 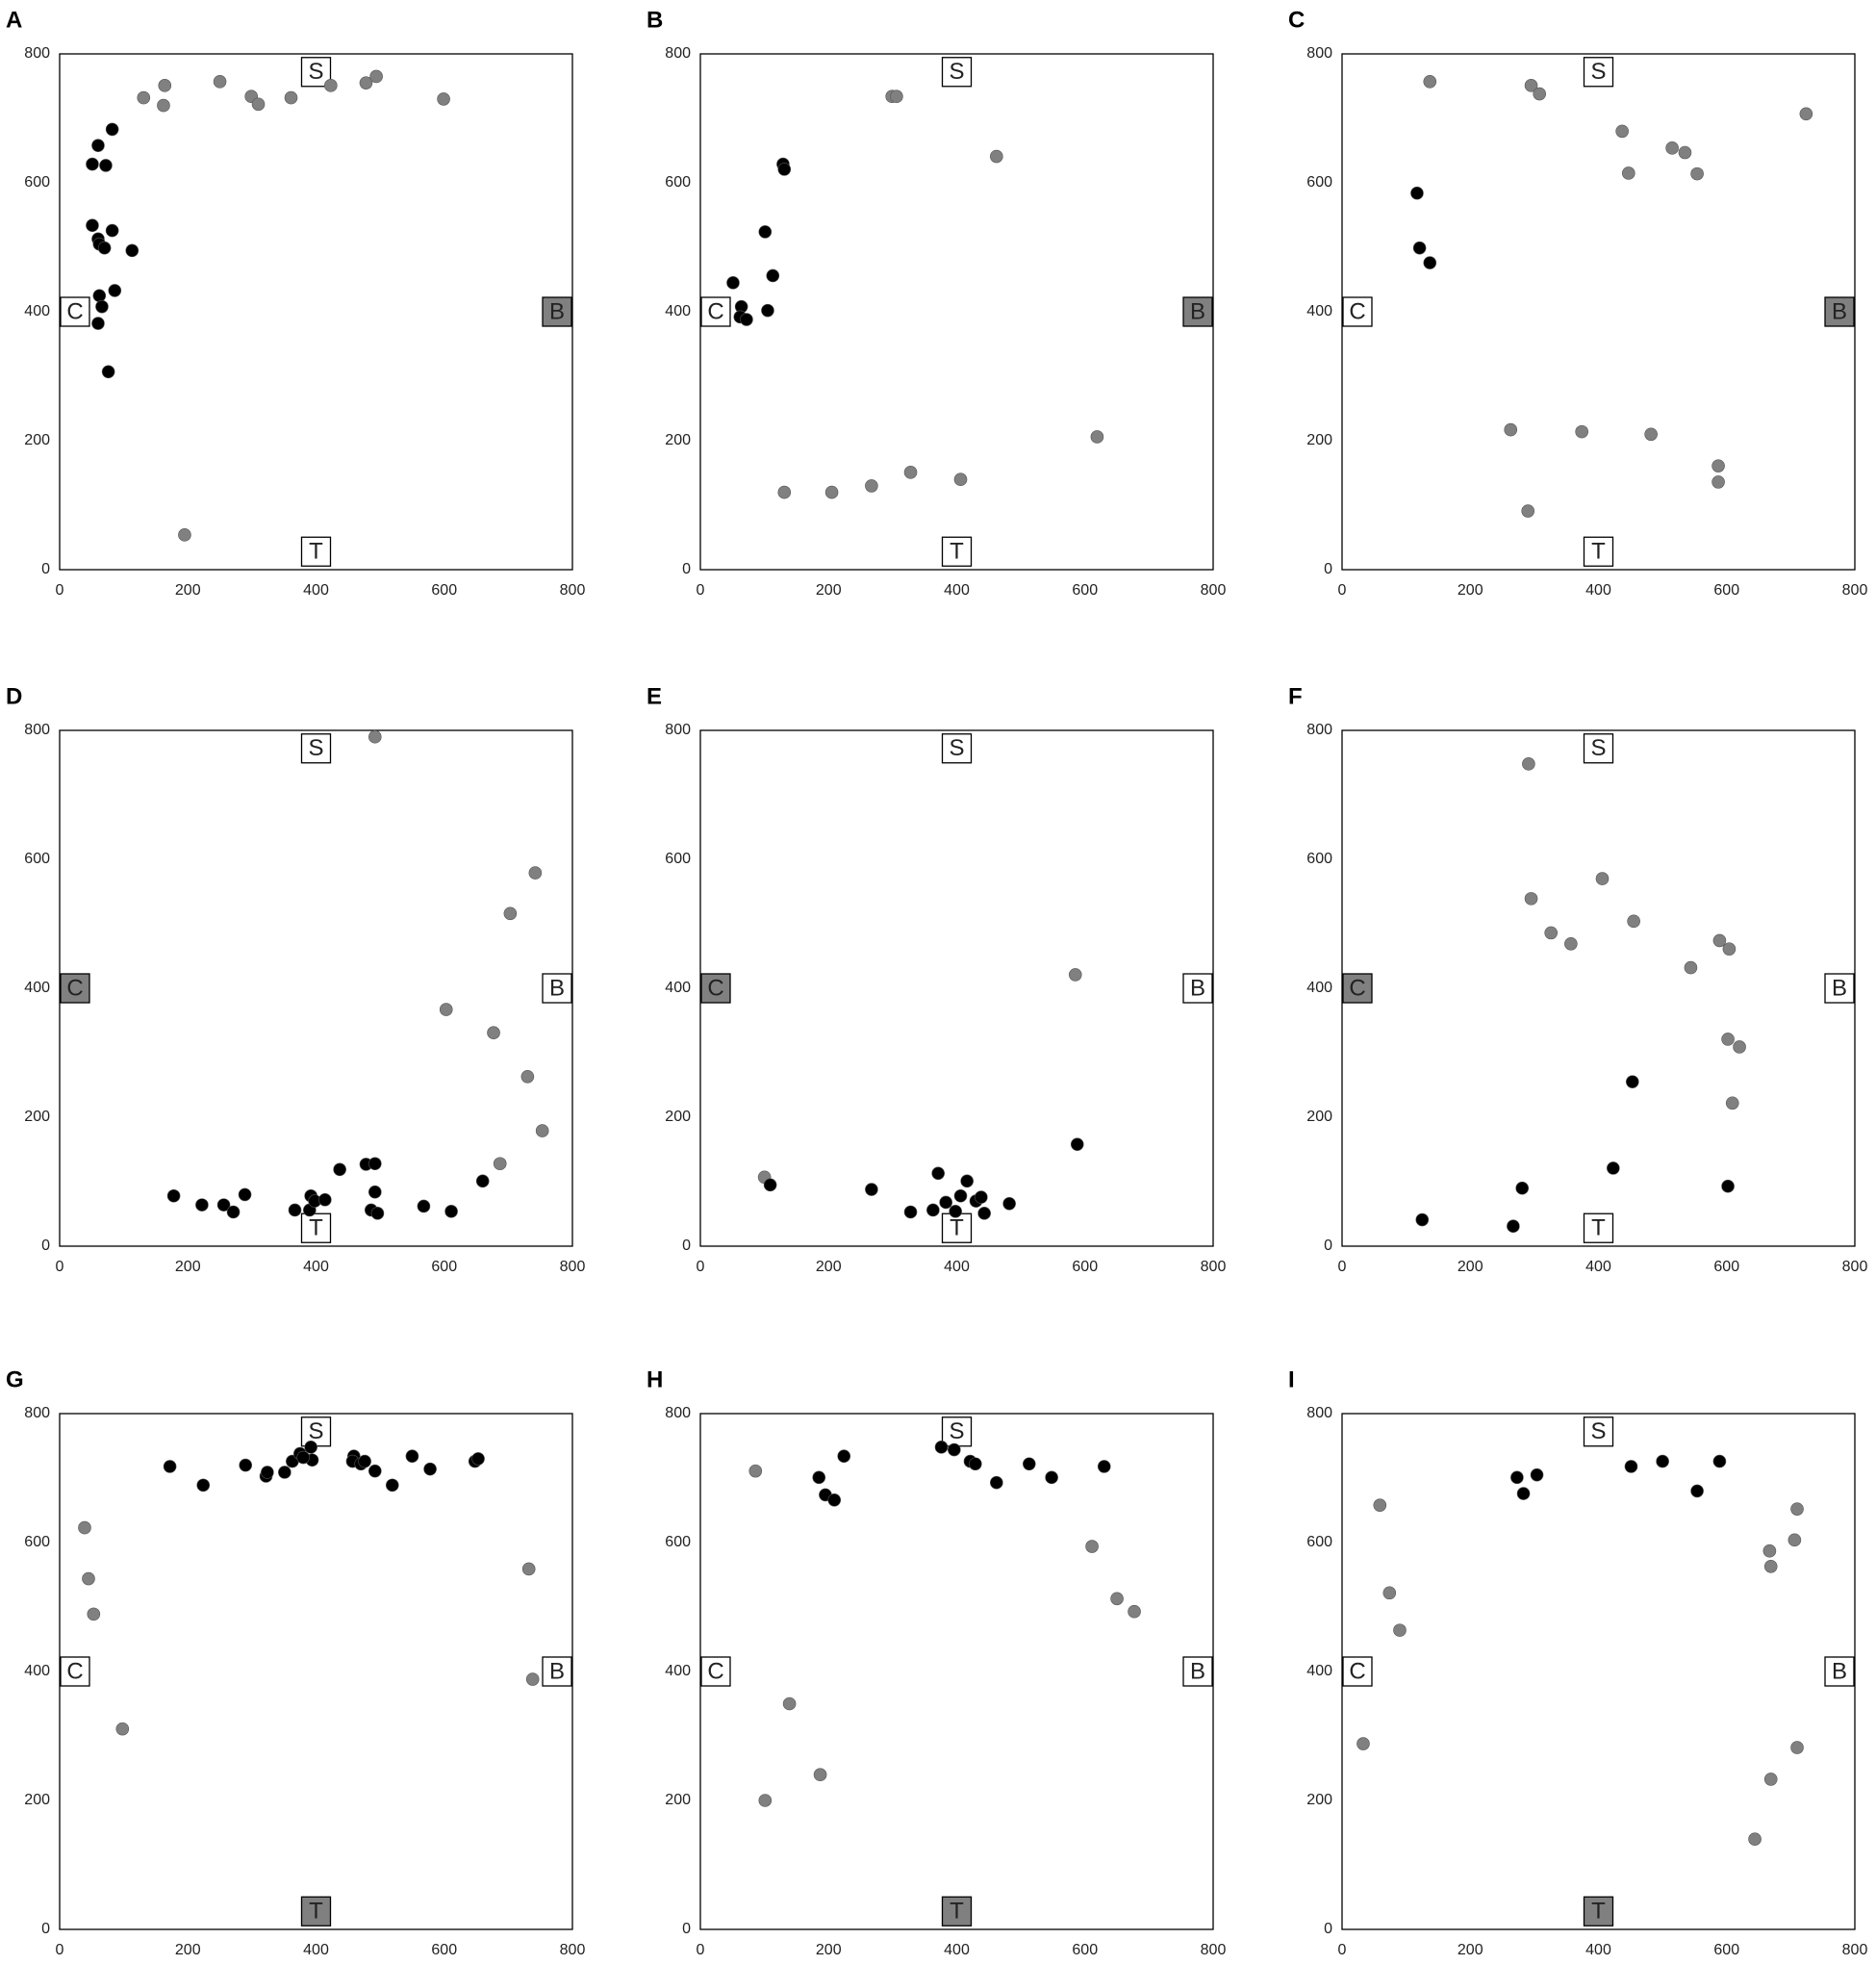 What do you see at coordinates (1295, 696) in the screenshot?
I see `panel-label: F` at bounding box center [1295, 696].